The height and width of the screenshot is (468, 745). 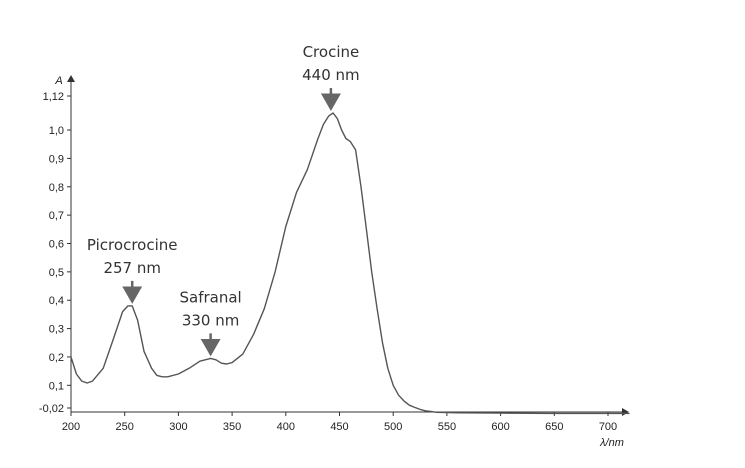 What do you see at coordinates (51, 409) in the screenshot?
I see `y-tick-label: -0,02` at bounding box center [51, 409].